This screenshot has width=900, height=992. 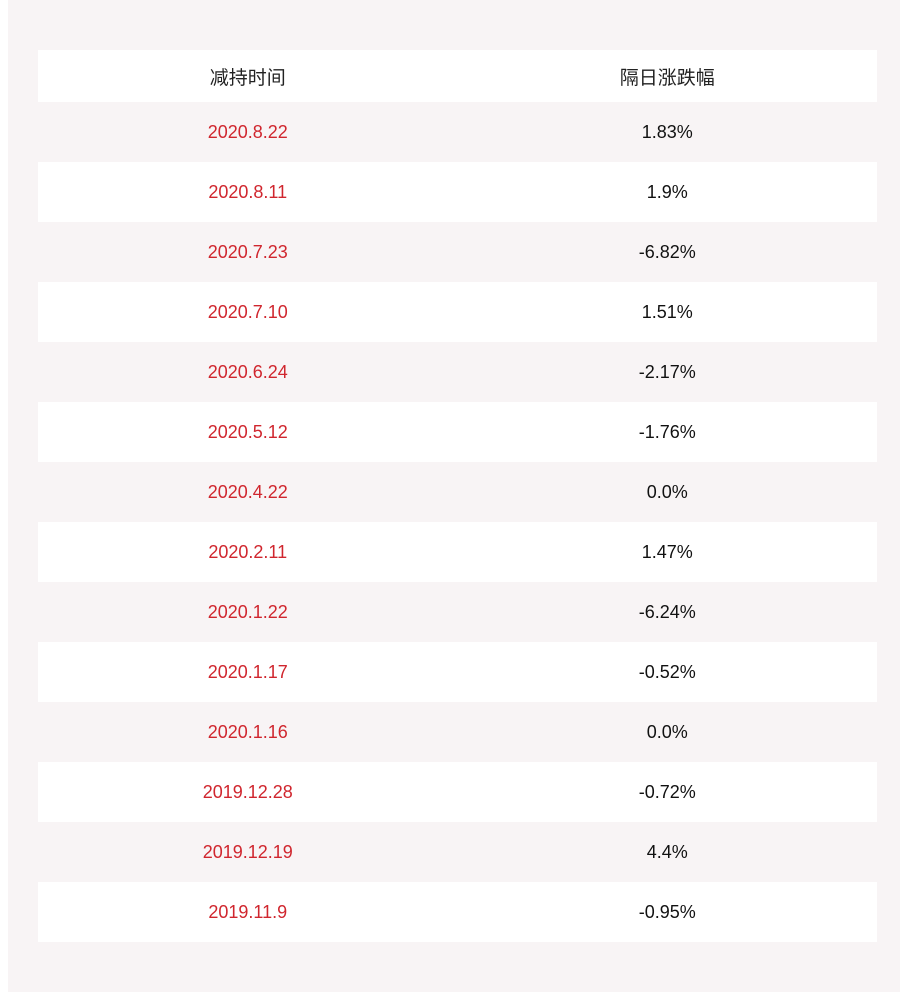 What do you see at coordinates (667, 791) in the screenshot?
I see `change-cell: -0.72%` at bounding box center [667, 791].